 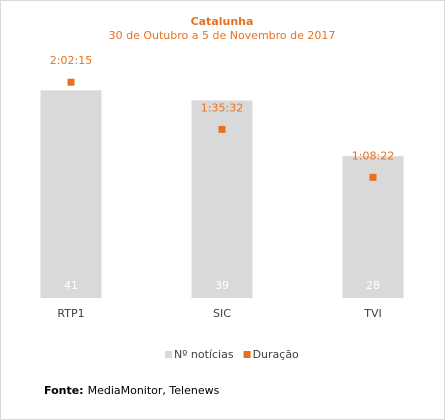 I want to click on marker-value-label: 1:08:22, so click(x=373, y=155).